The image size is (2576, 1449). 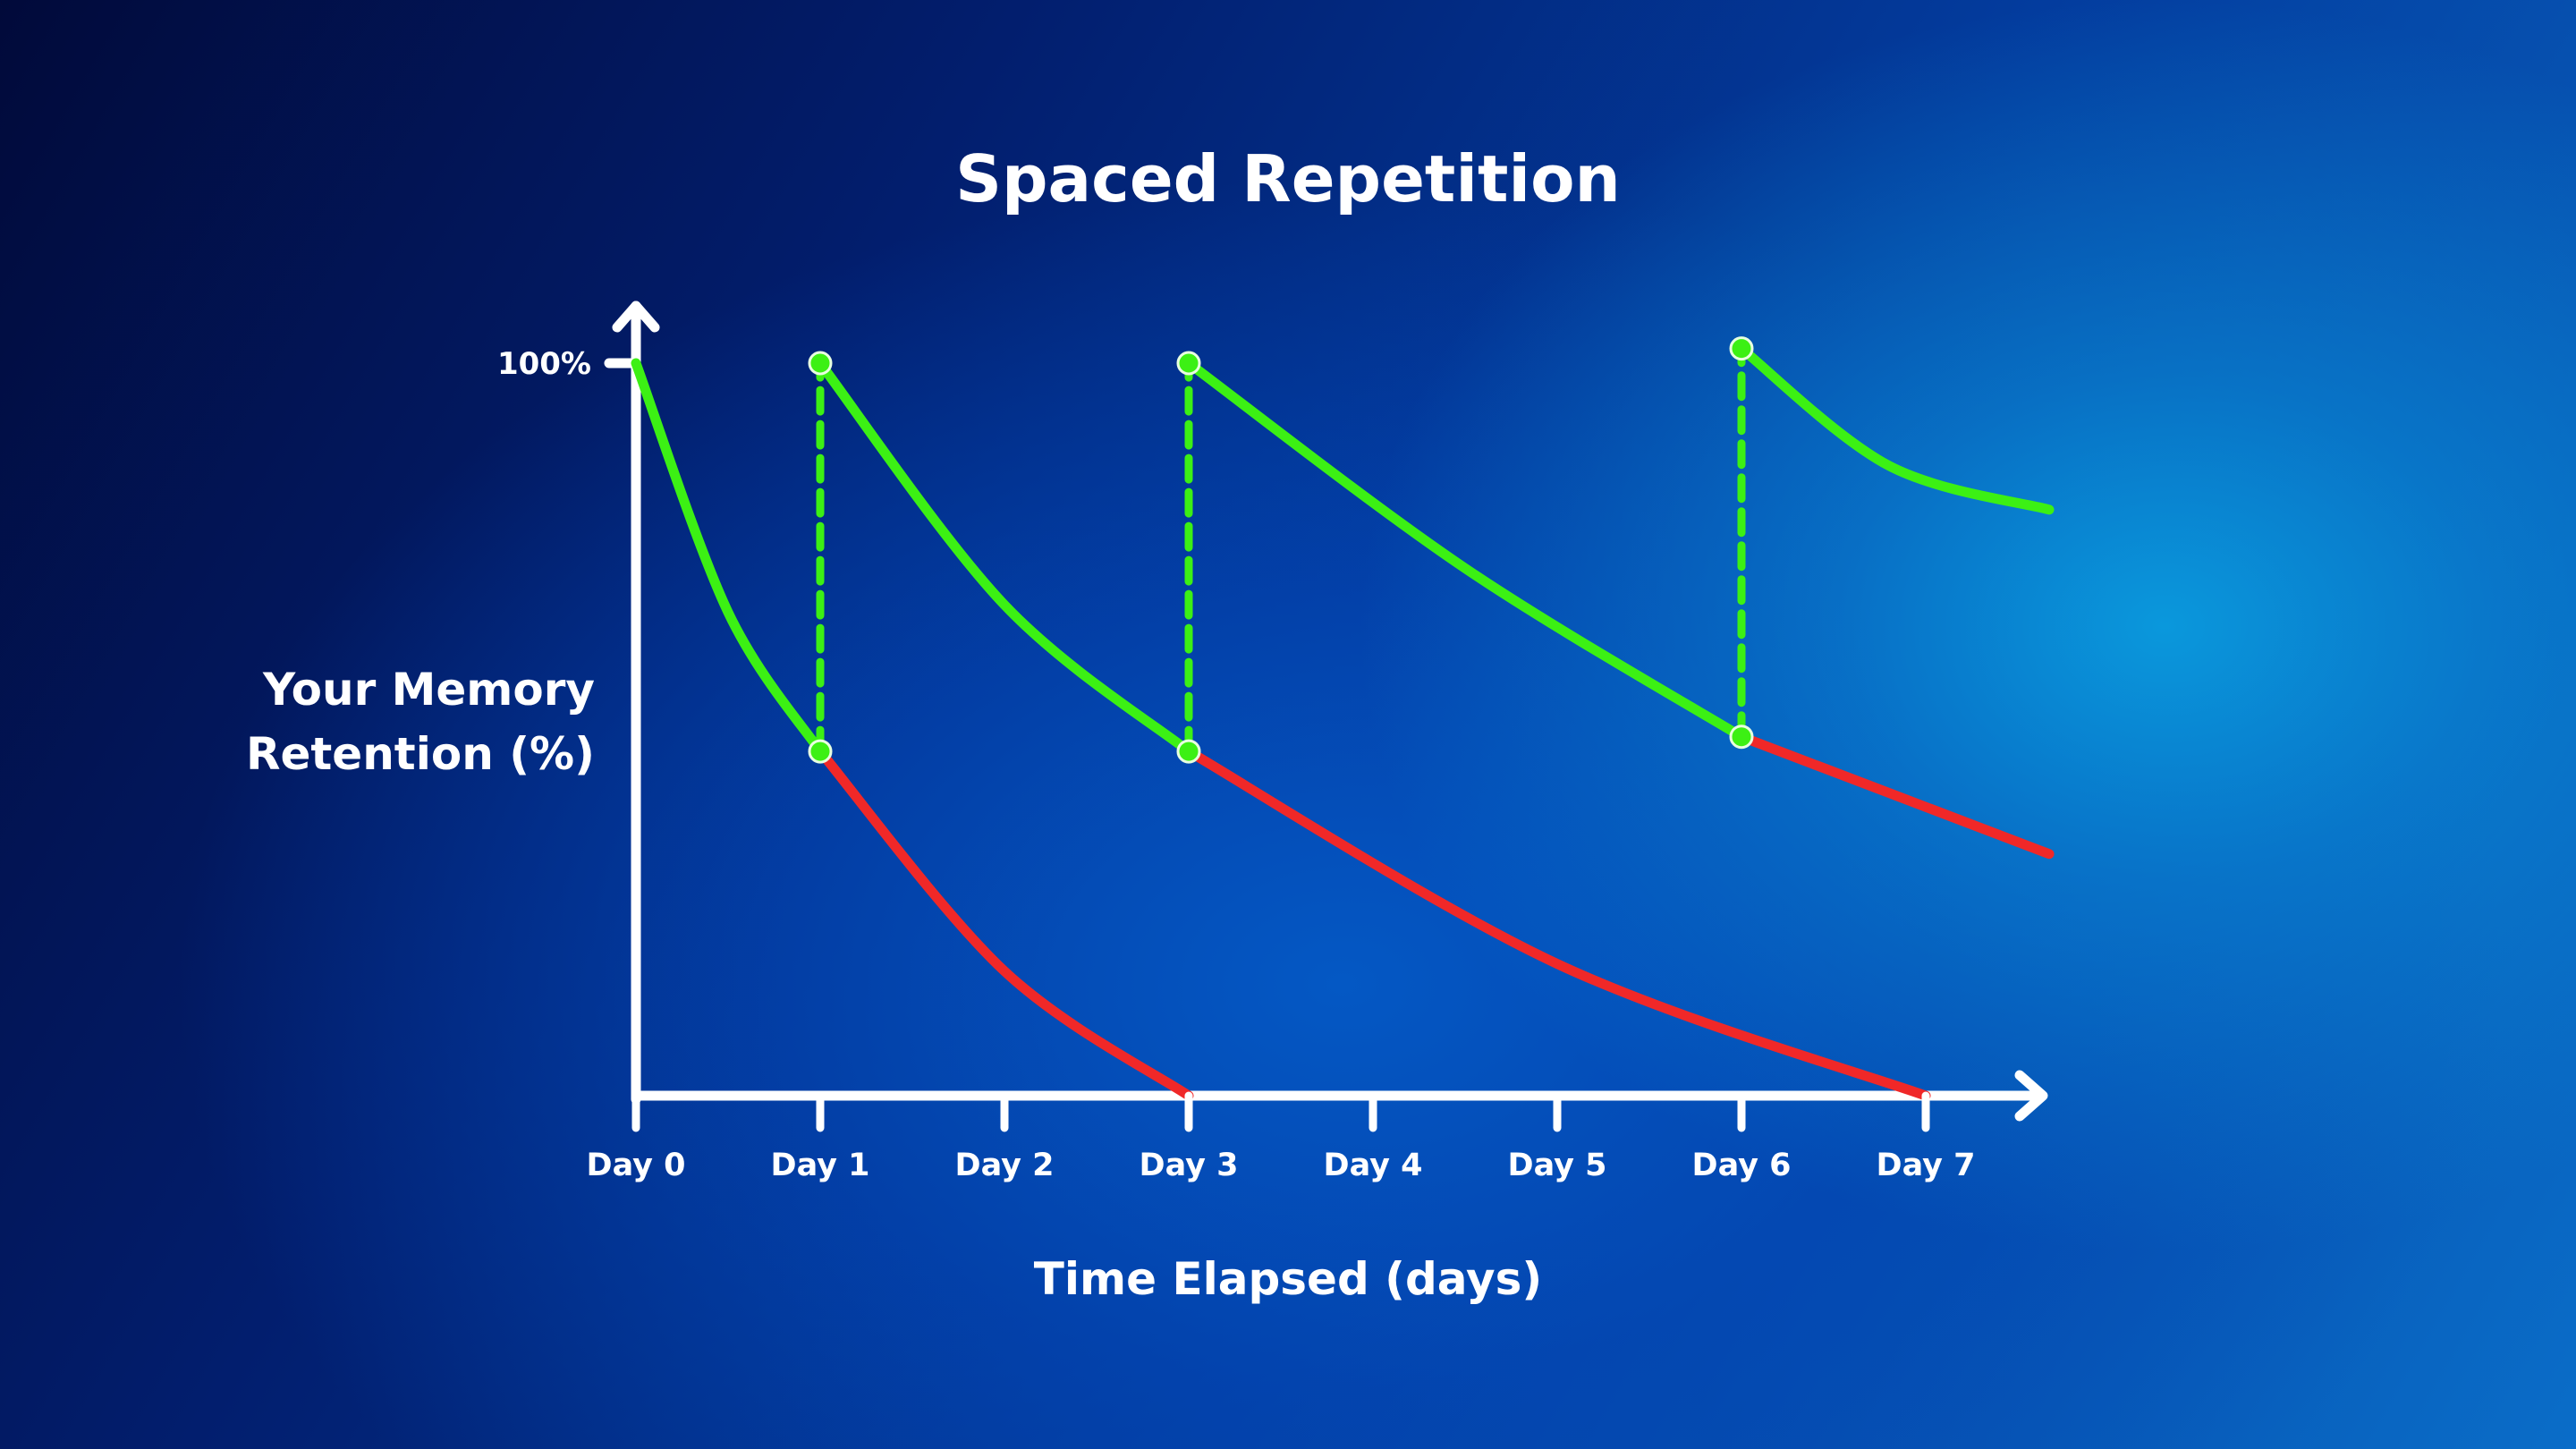 I want to click on x-tick-label: Day 7, so click(x=1926, y=1165).